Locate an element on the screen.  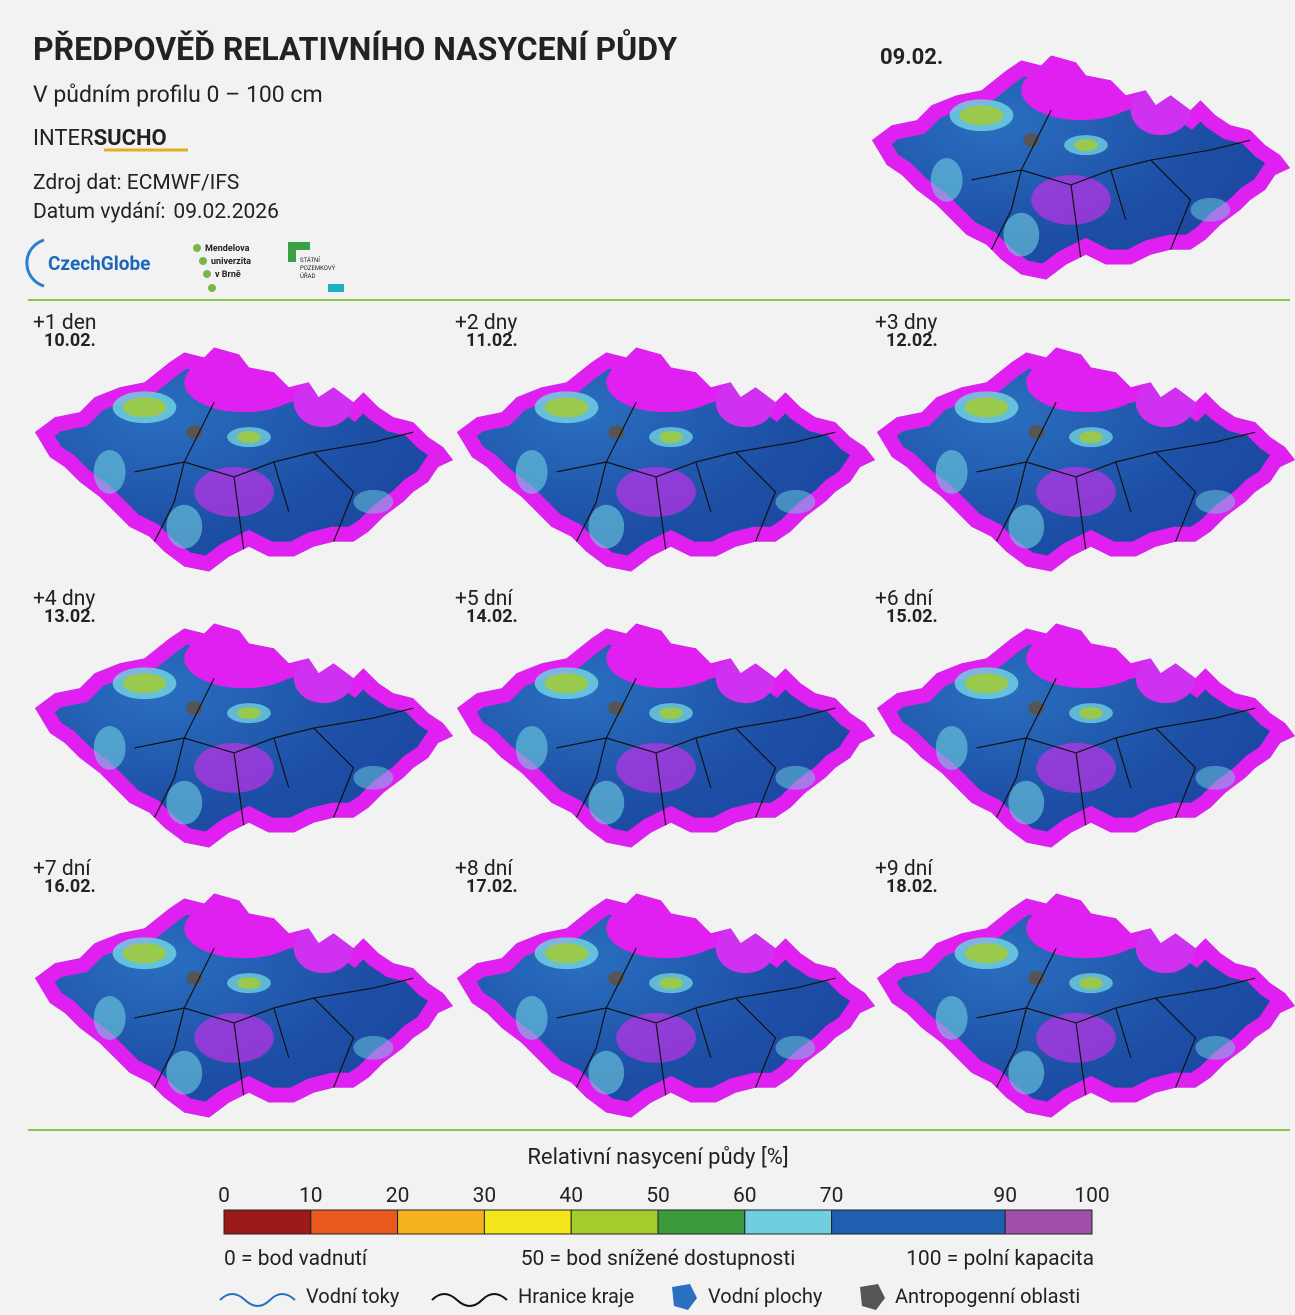
forecast-offset: +6 dní is located at coordinates (904, 599).